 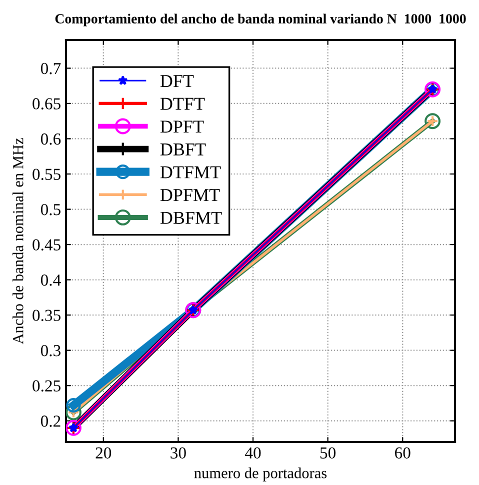 What do you see at coordinates (104, 453) in the screenshot?
I see `x-tick-label: 20` at bounding box center [104, 453].